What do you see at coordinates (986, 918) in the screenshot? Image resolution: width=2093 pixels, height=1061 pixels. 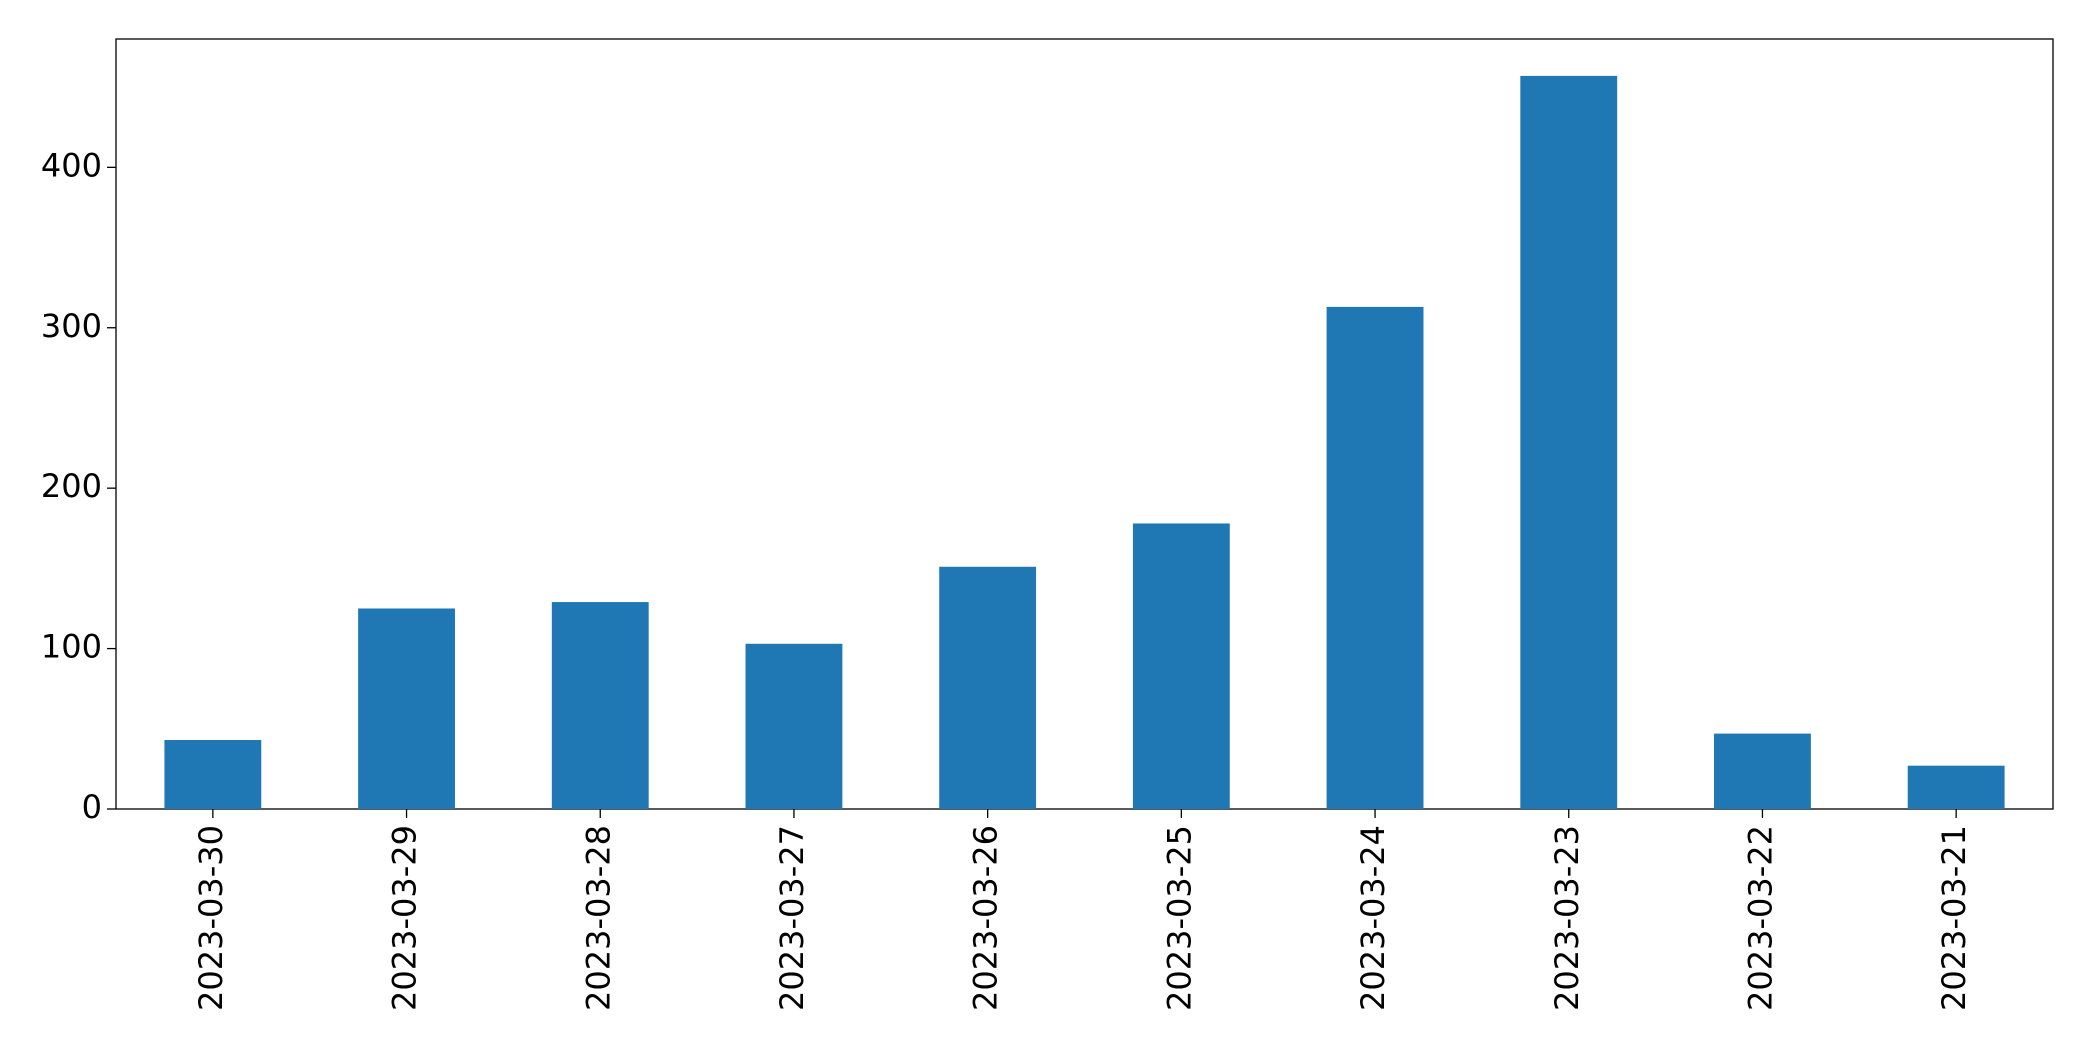 I see `x-tick-label: 2023-03-26` at bounding box center [986, 918].